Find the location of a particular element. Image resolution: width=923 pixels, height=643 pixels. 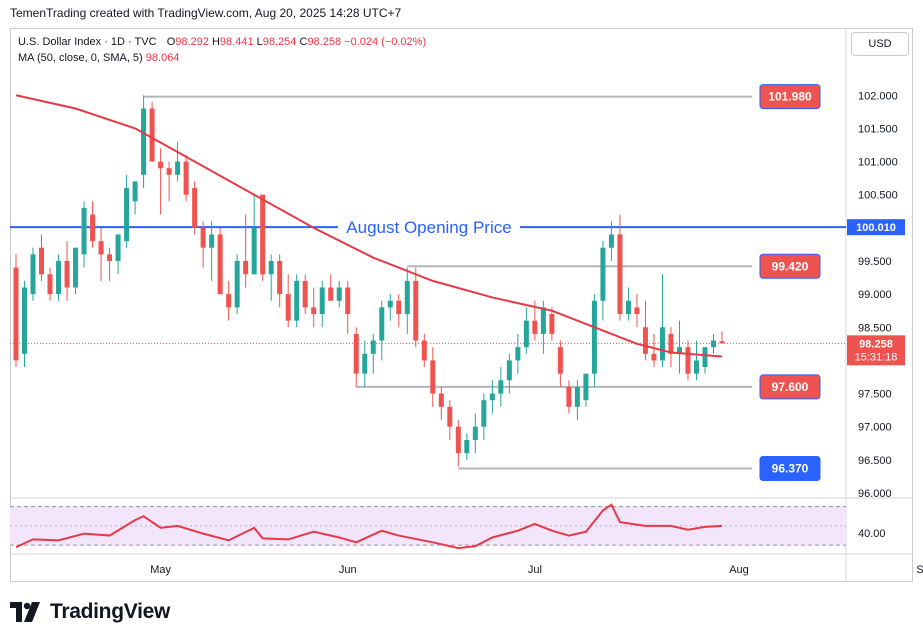

rsi-legend: RSI (14, close) 50.05 is located at coordinates (69, 512).